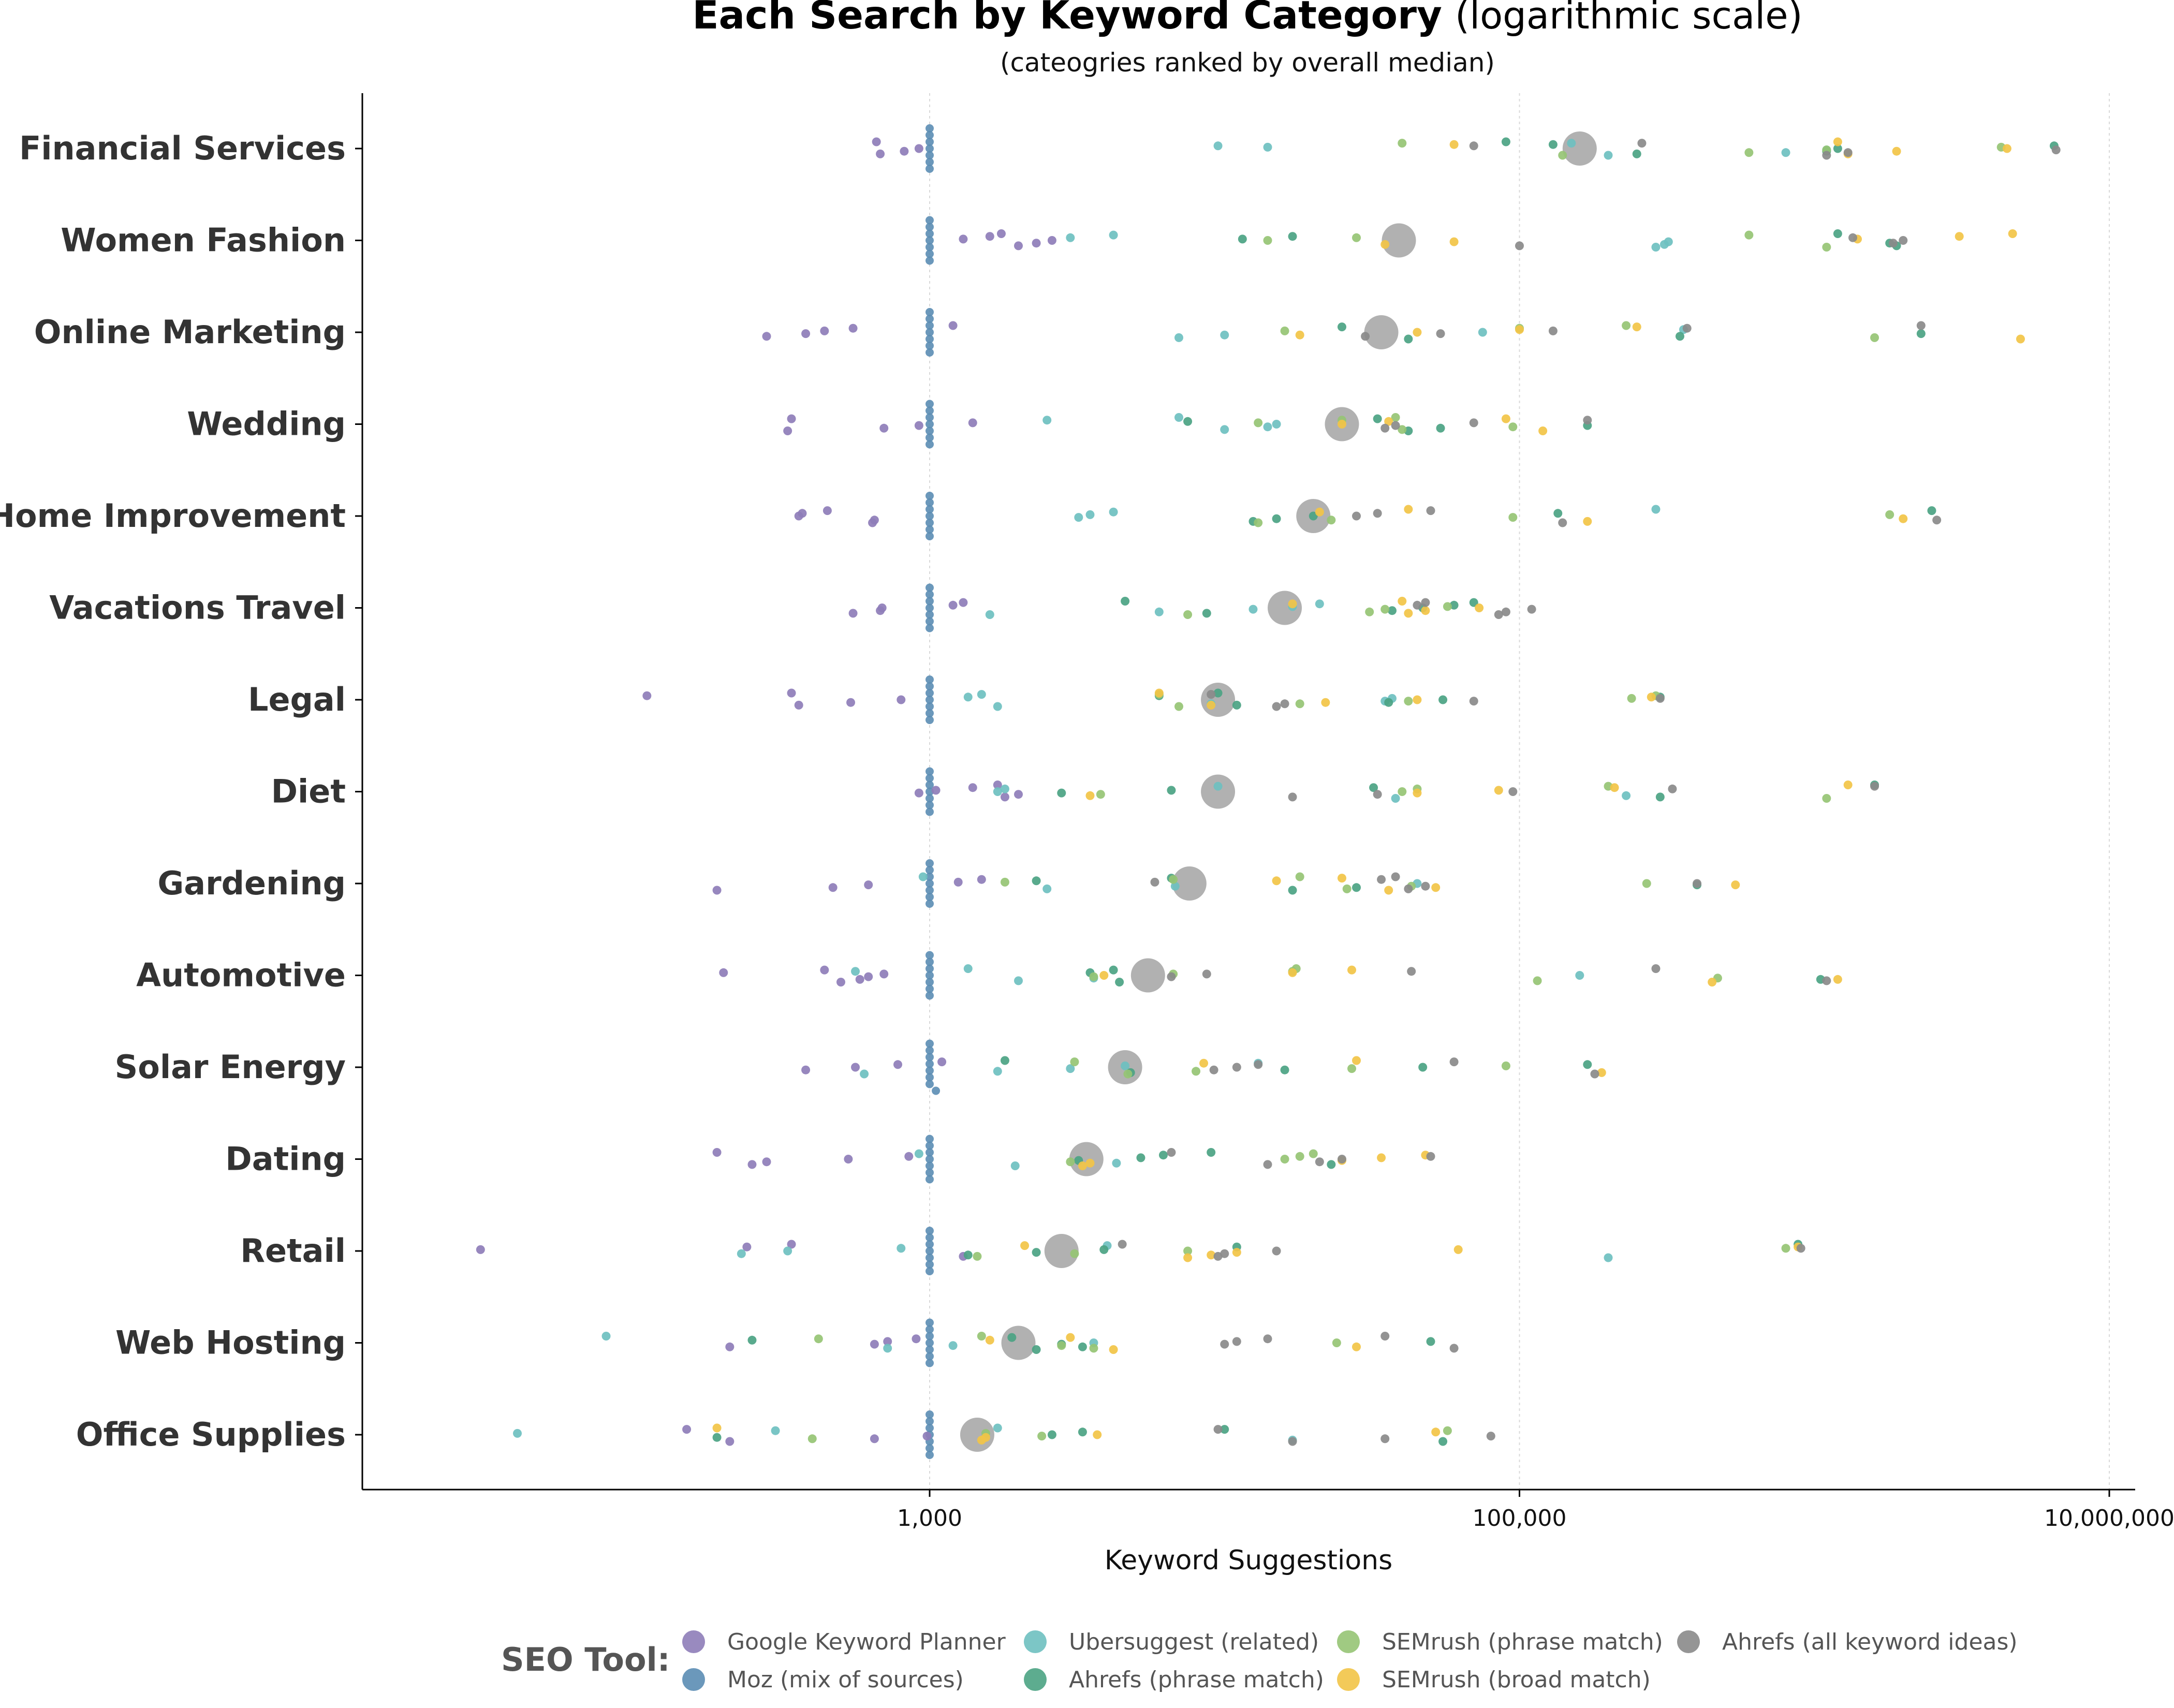  What do you see at coordinates (2109, 1518) in the screenshot?
I see `x-tick-label: 10,000,000` at bounding box center [2109, 1518].